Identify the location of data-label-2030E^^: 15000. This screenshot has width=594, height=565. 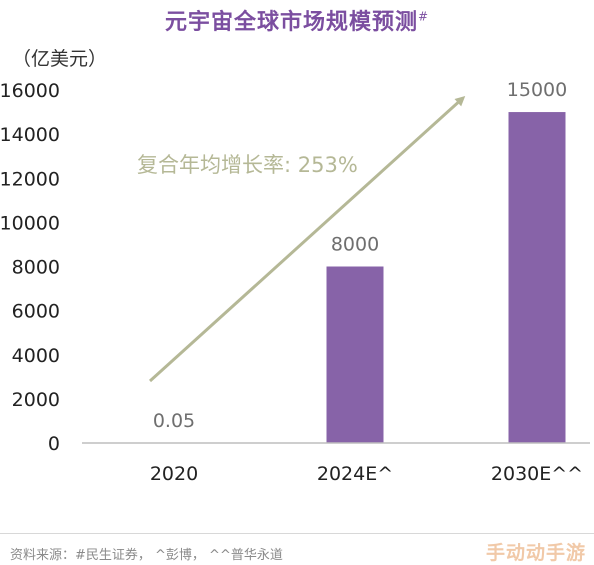
(537, 90).